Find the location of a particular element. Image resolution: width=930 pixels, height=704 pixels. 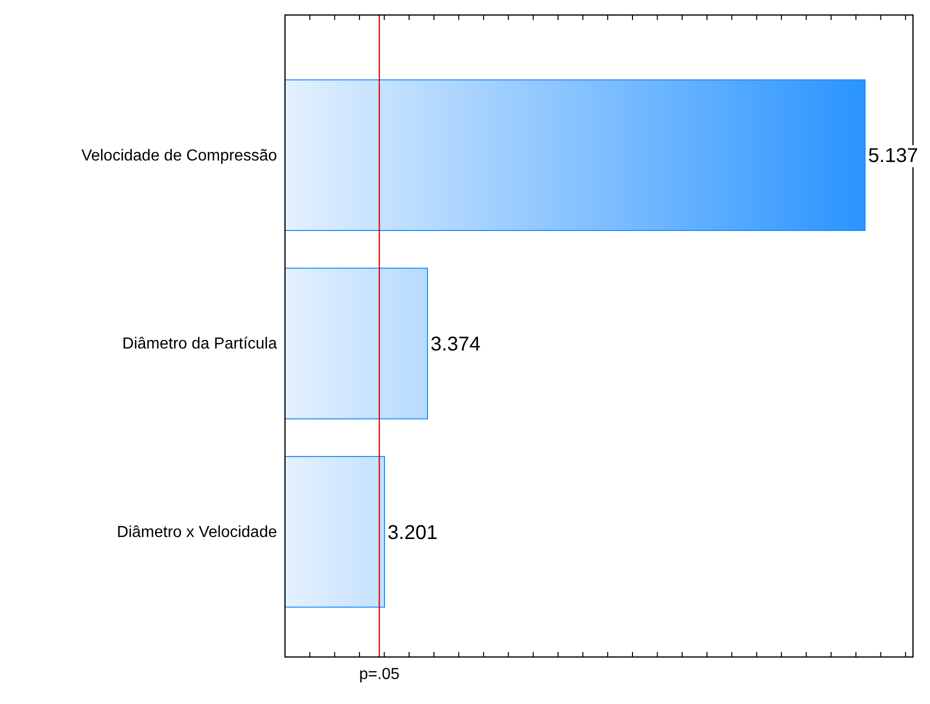

y-tick-label: Diâmetro da Partícula is located at coordinates (200, 344).